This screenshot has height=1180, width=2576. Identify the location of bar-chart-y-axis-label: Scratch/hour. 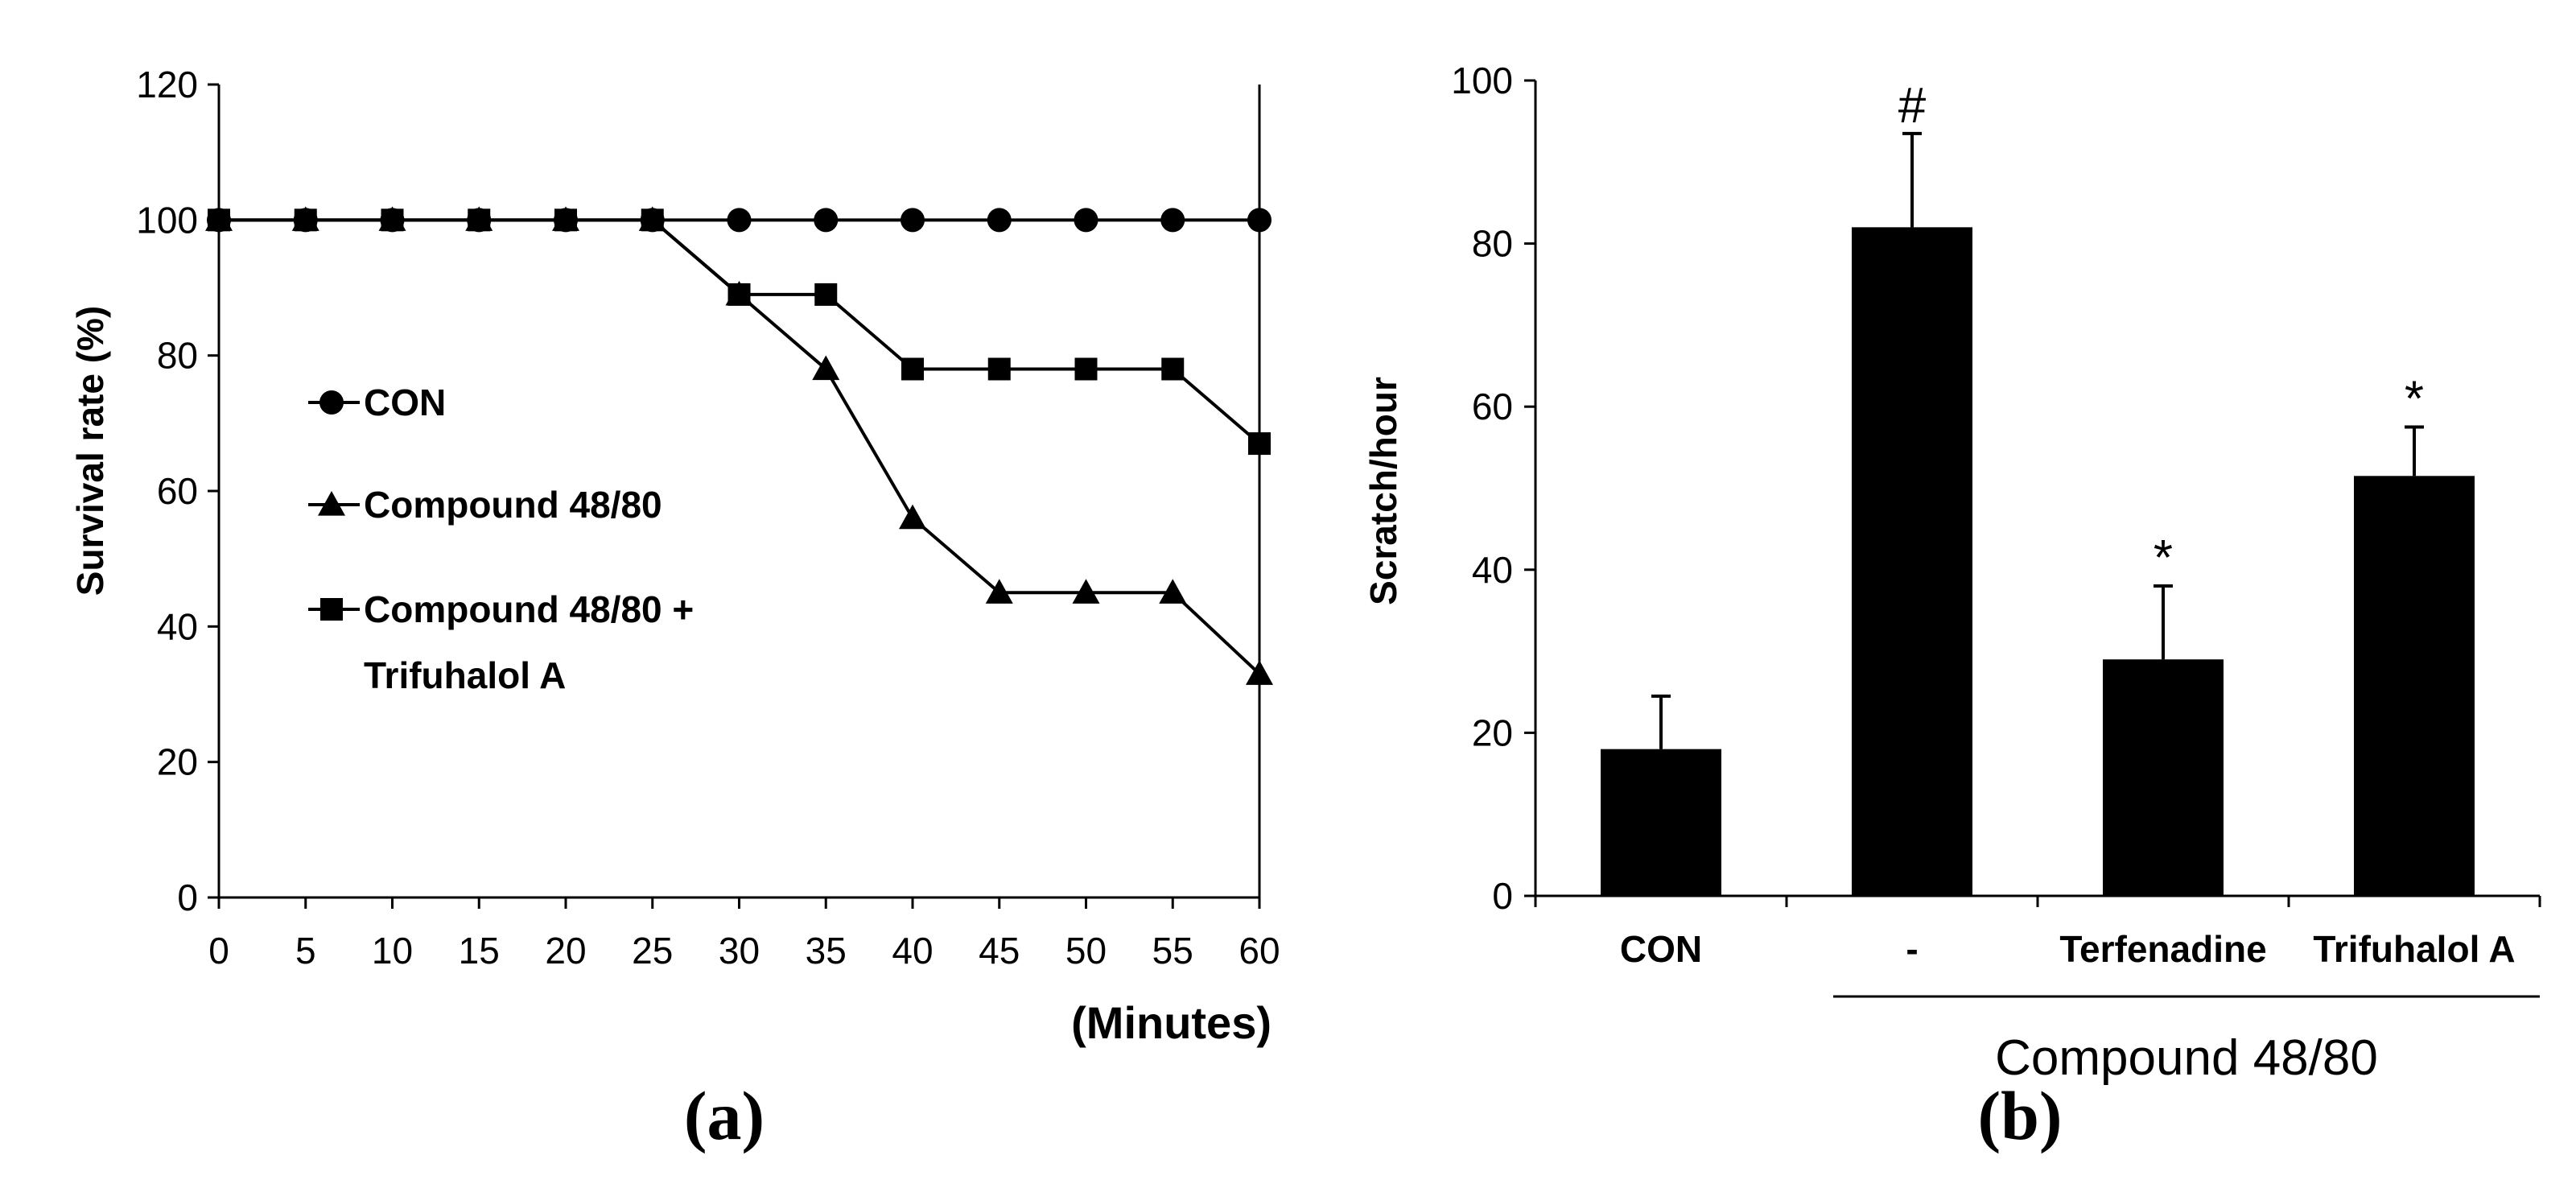
(1383, 491).